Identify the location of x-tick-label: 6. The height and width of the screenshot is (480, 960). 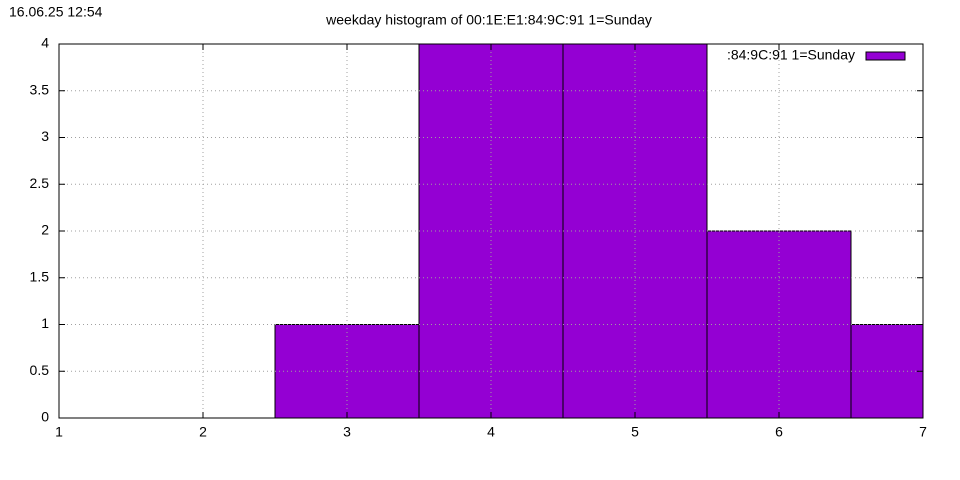
(779, 432).